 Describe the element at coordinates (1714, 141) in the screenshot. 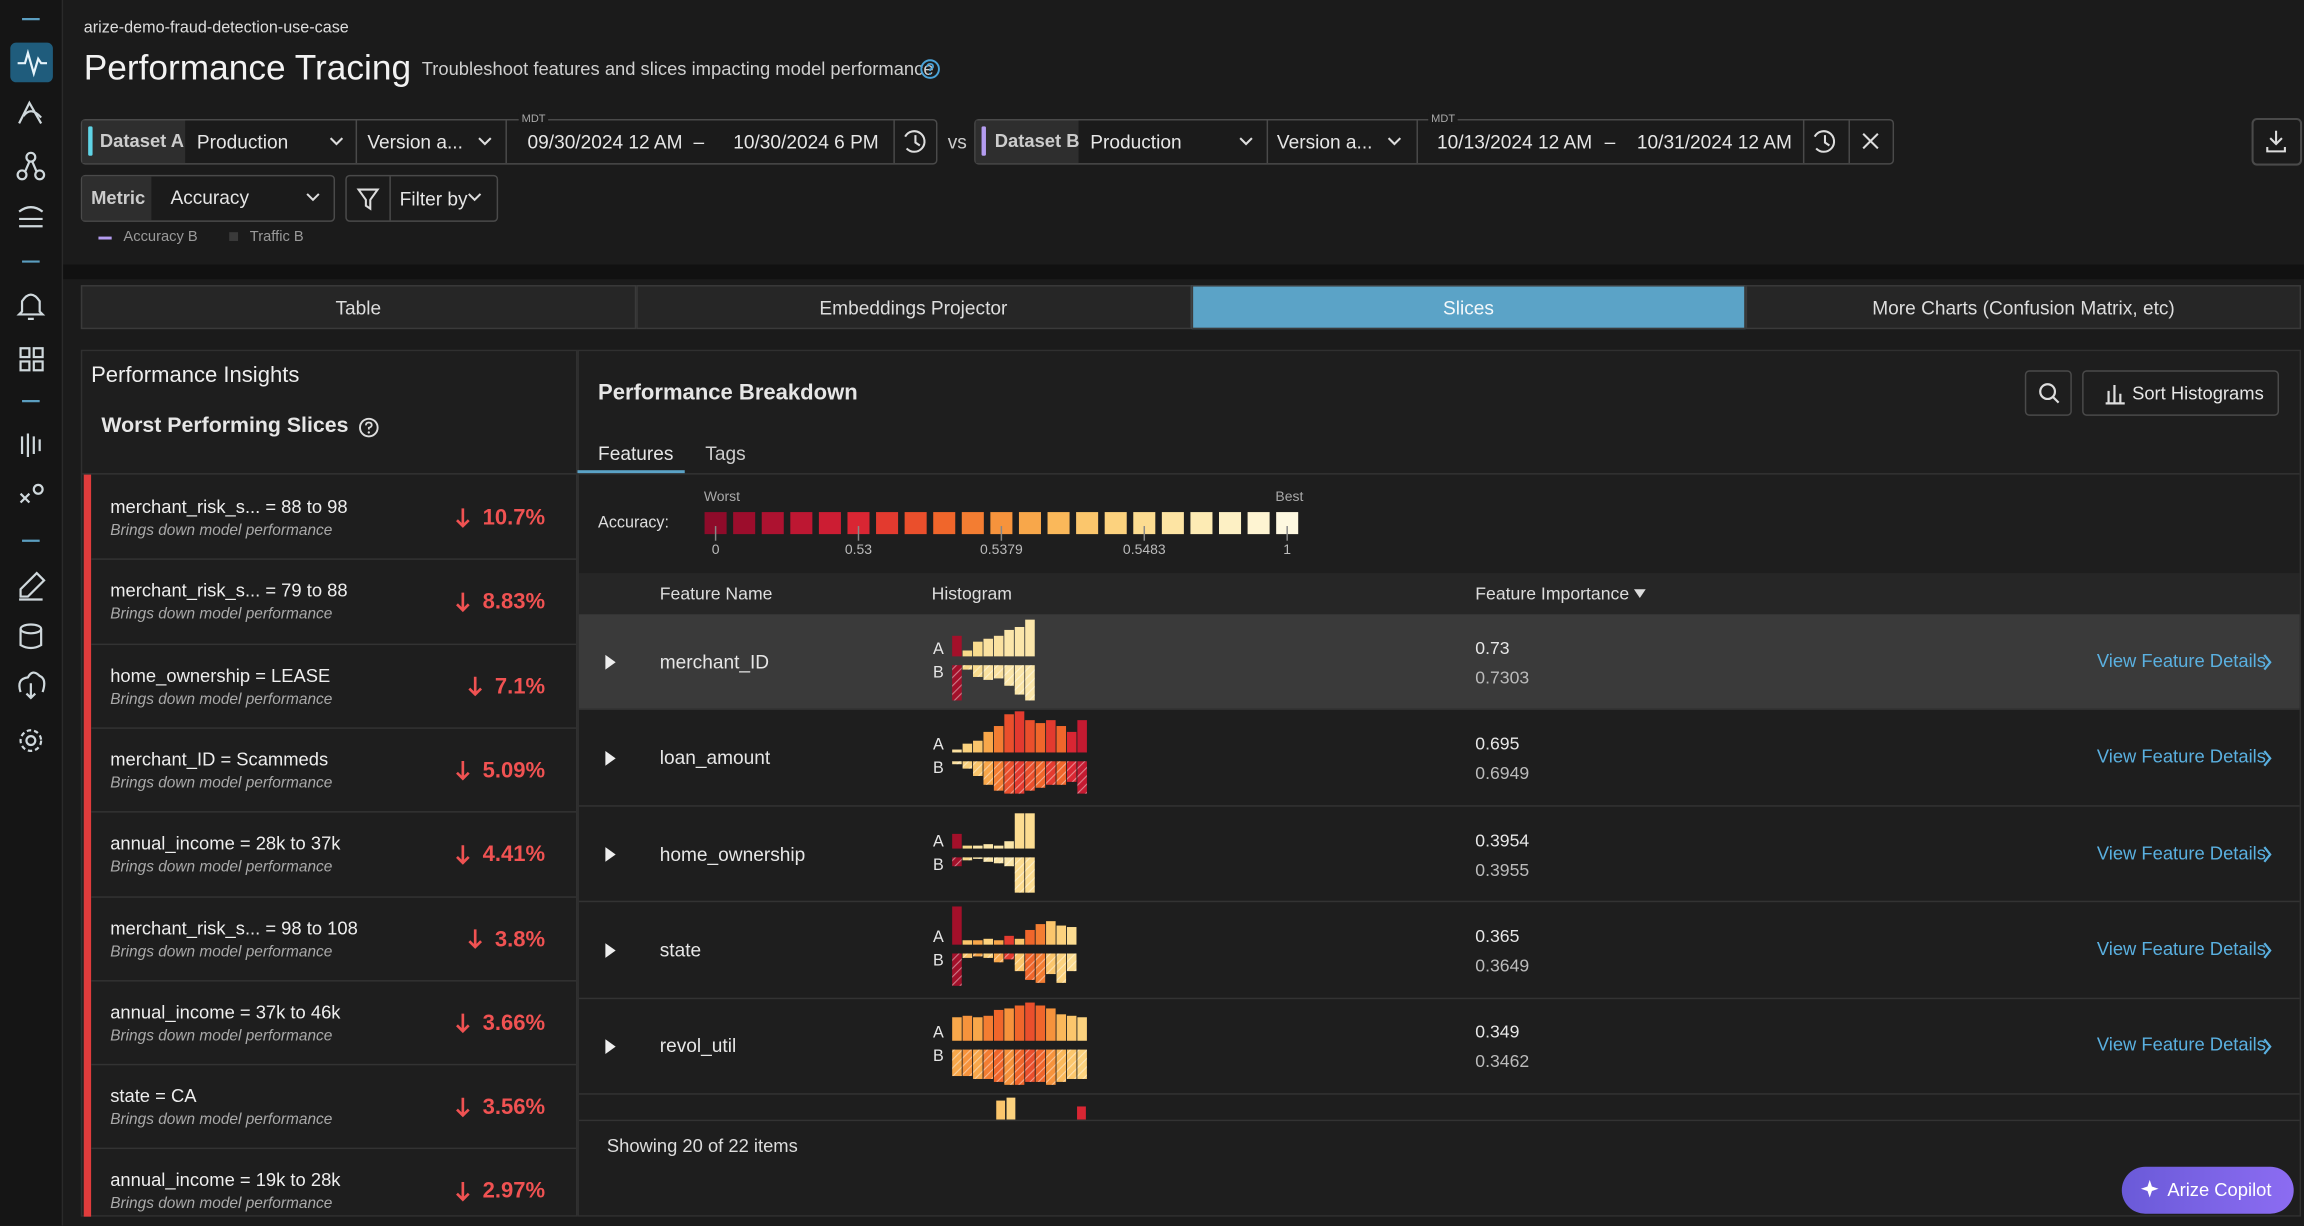

I see `end-date: 10/31/2024 12 AM` at that location.